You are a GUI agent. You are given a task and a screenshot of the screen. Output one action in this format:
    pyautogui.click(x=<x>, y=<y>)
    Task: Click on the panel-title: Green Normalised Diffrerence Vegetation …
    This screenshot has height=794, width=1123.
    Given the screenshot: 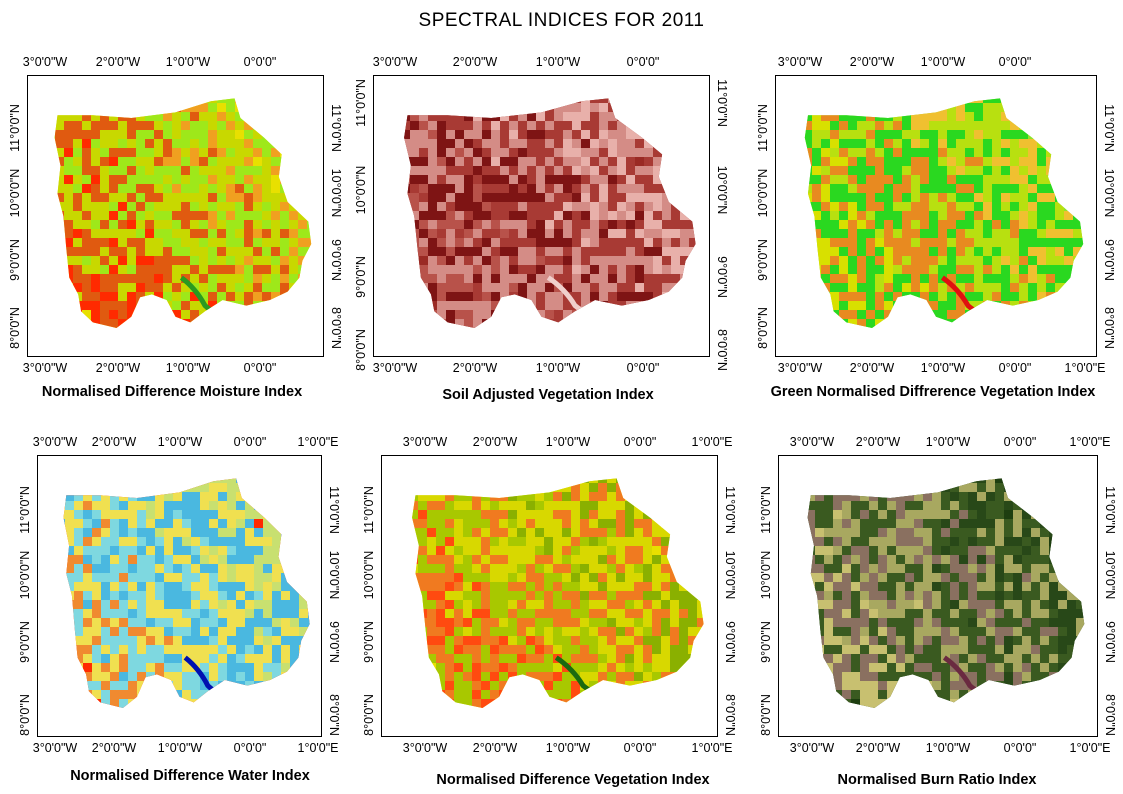 What is the action you would take?
    pyautogui.click(x=933, y=392)
    